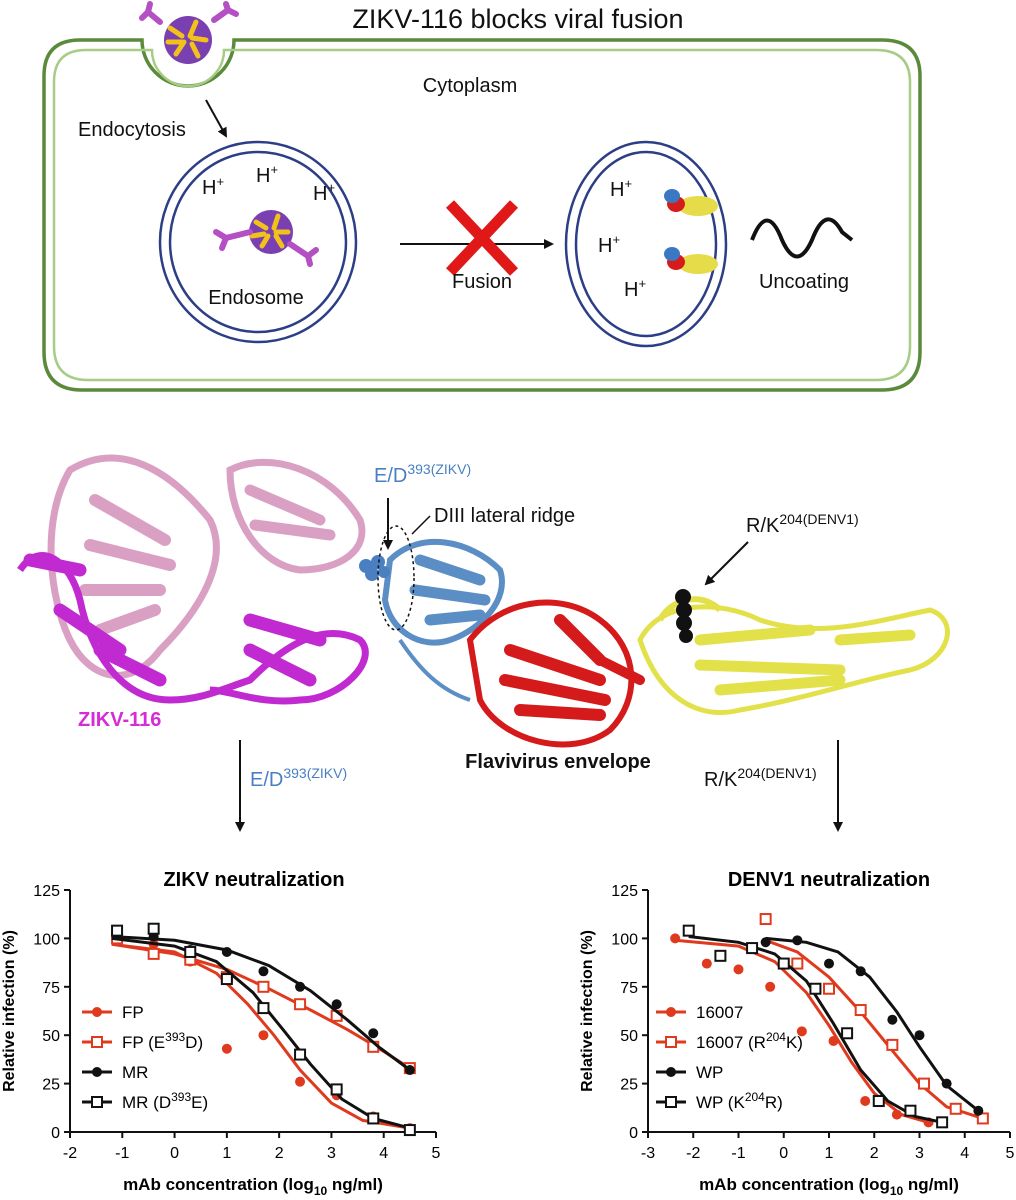  I want to click on legend-label: WP, so click(709, 1072).